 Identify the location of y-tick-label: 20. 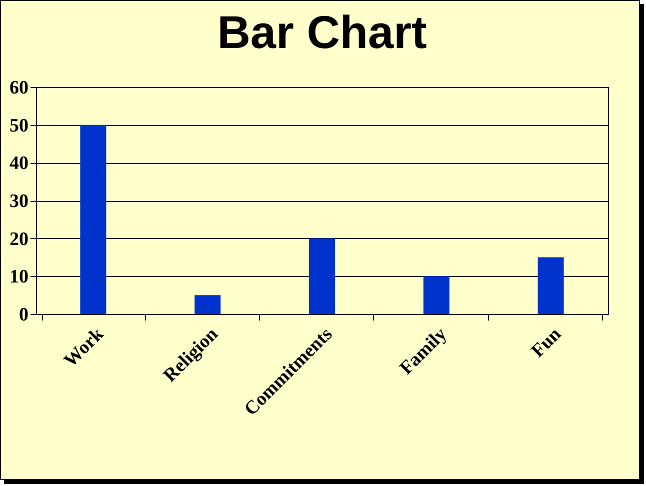
(19, 239).